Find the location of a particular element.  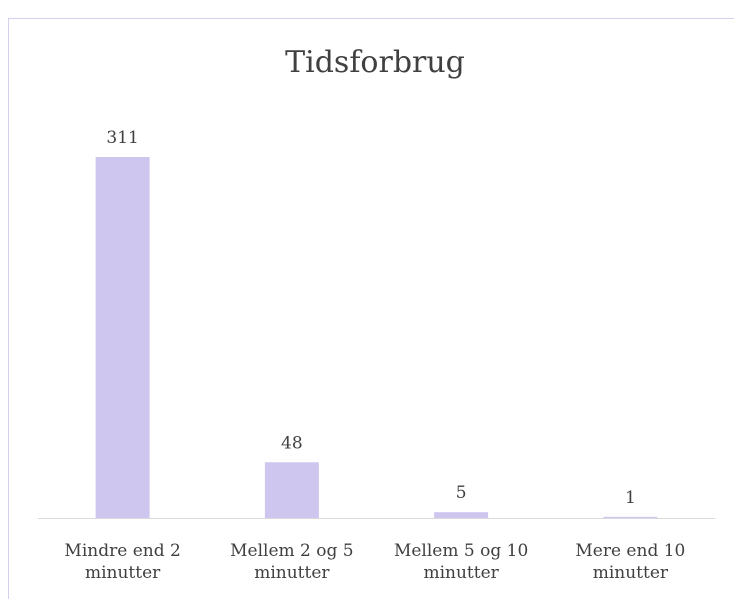

x-tick-label: Mellem 2 og 5 minutter is located at coordinates (291, 562).